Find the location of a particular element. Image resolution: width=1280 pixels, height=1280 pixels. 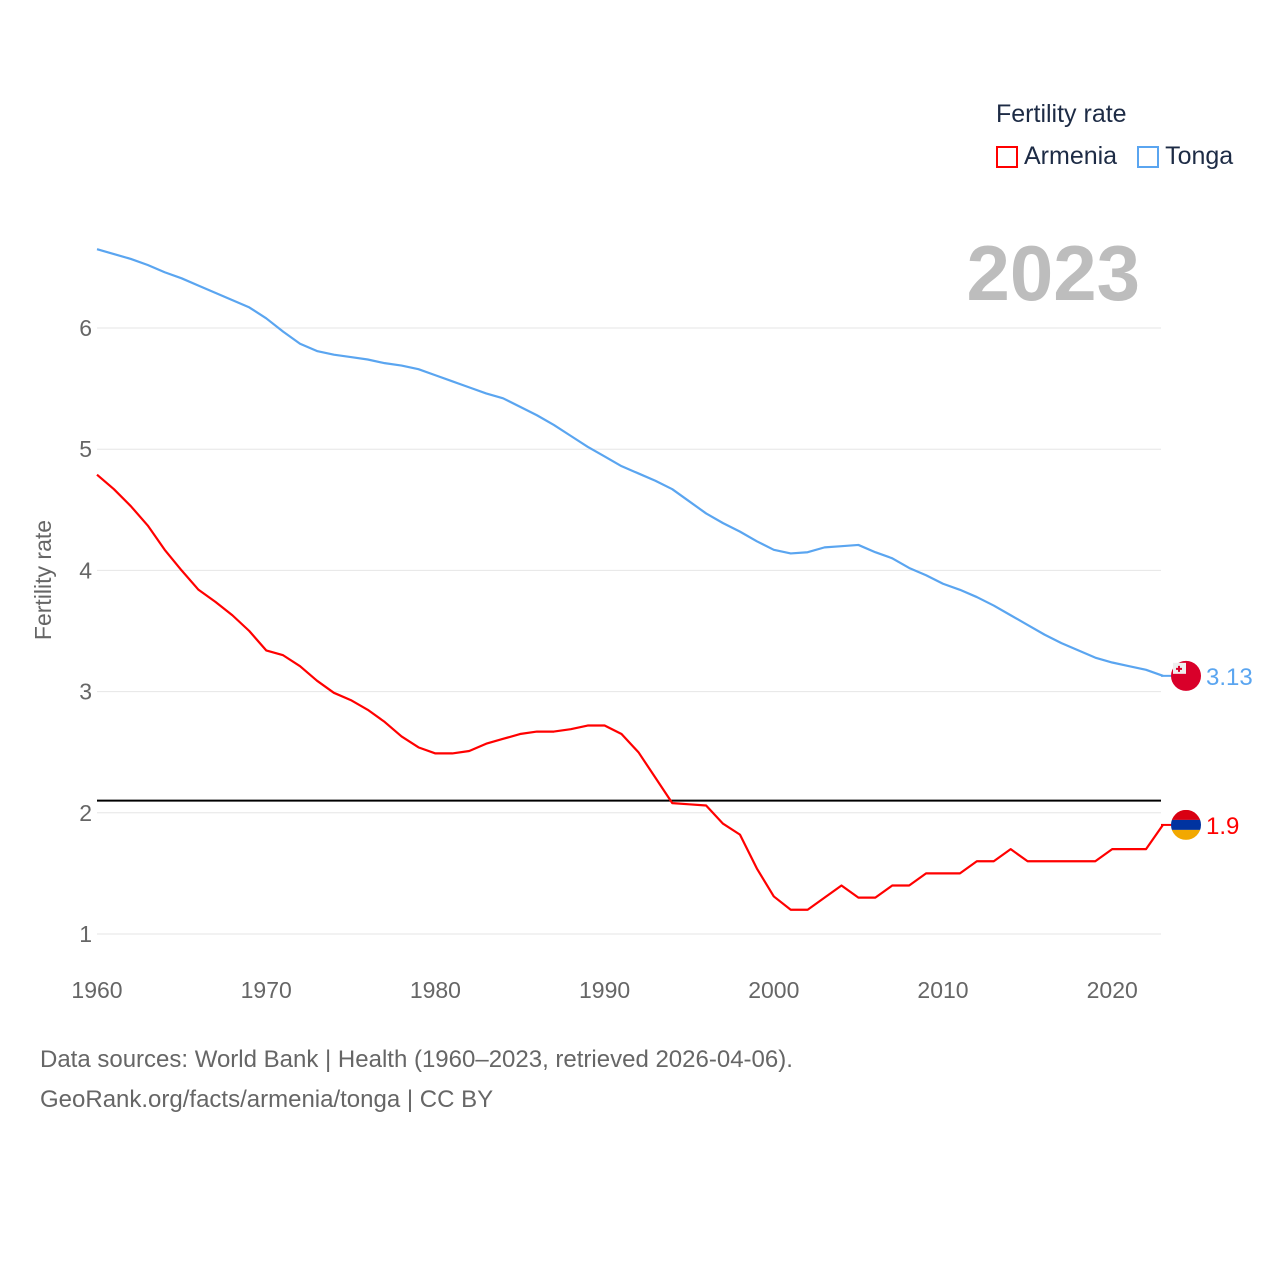

x-tick-label: 2020 is located at coordinates (1112, 990).